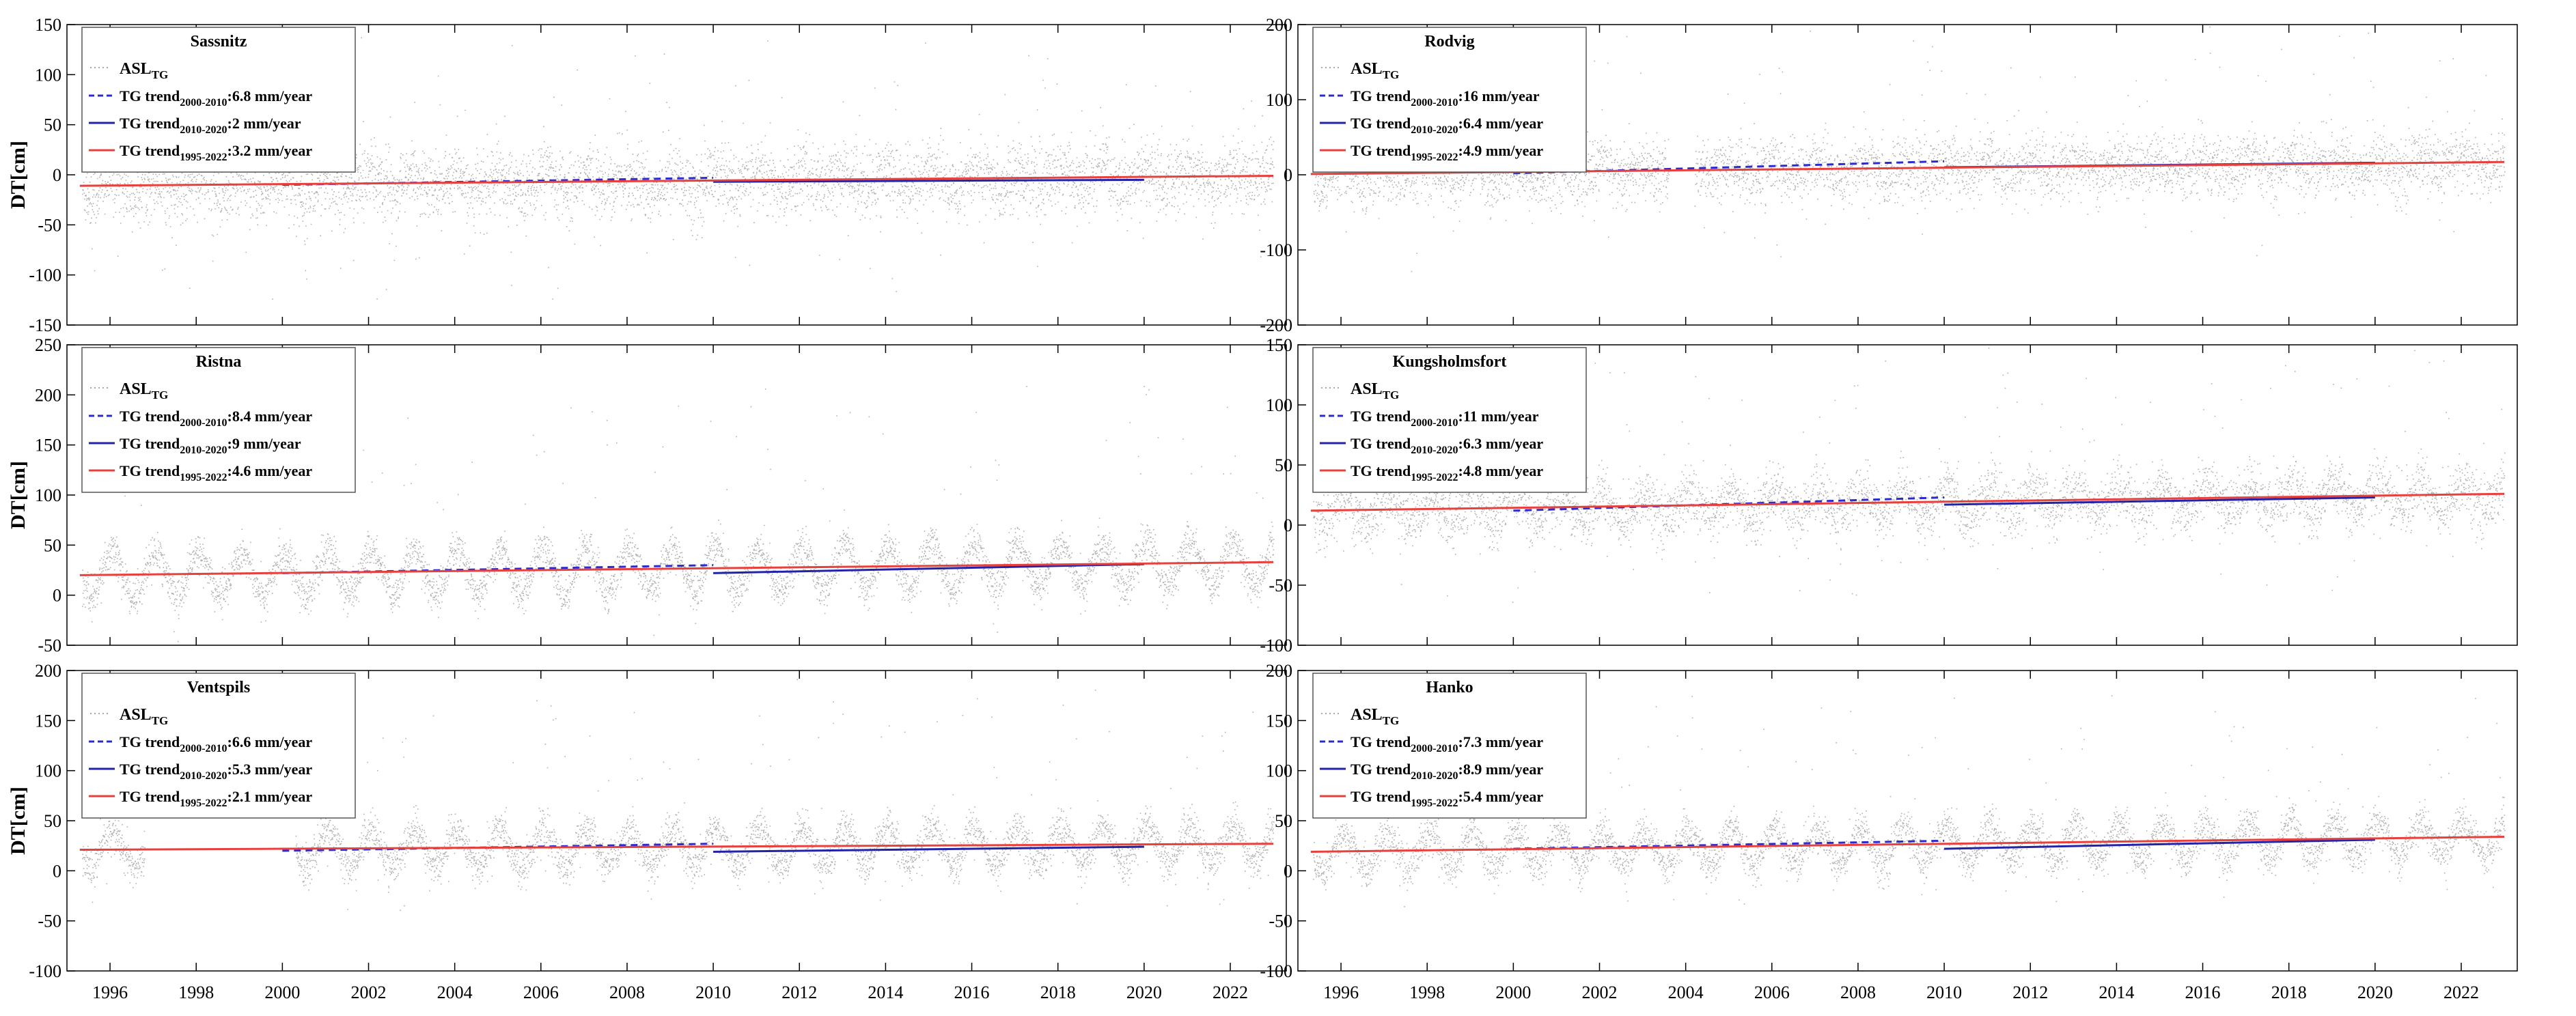 This screenshot has height=1016, width=2576. I want to click on plot-frame-kungsholmsfort, so click(1908, 495).